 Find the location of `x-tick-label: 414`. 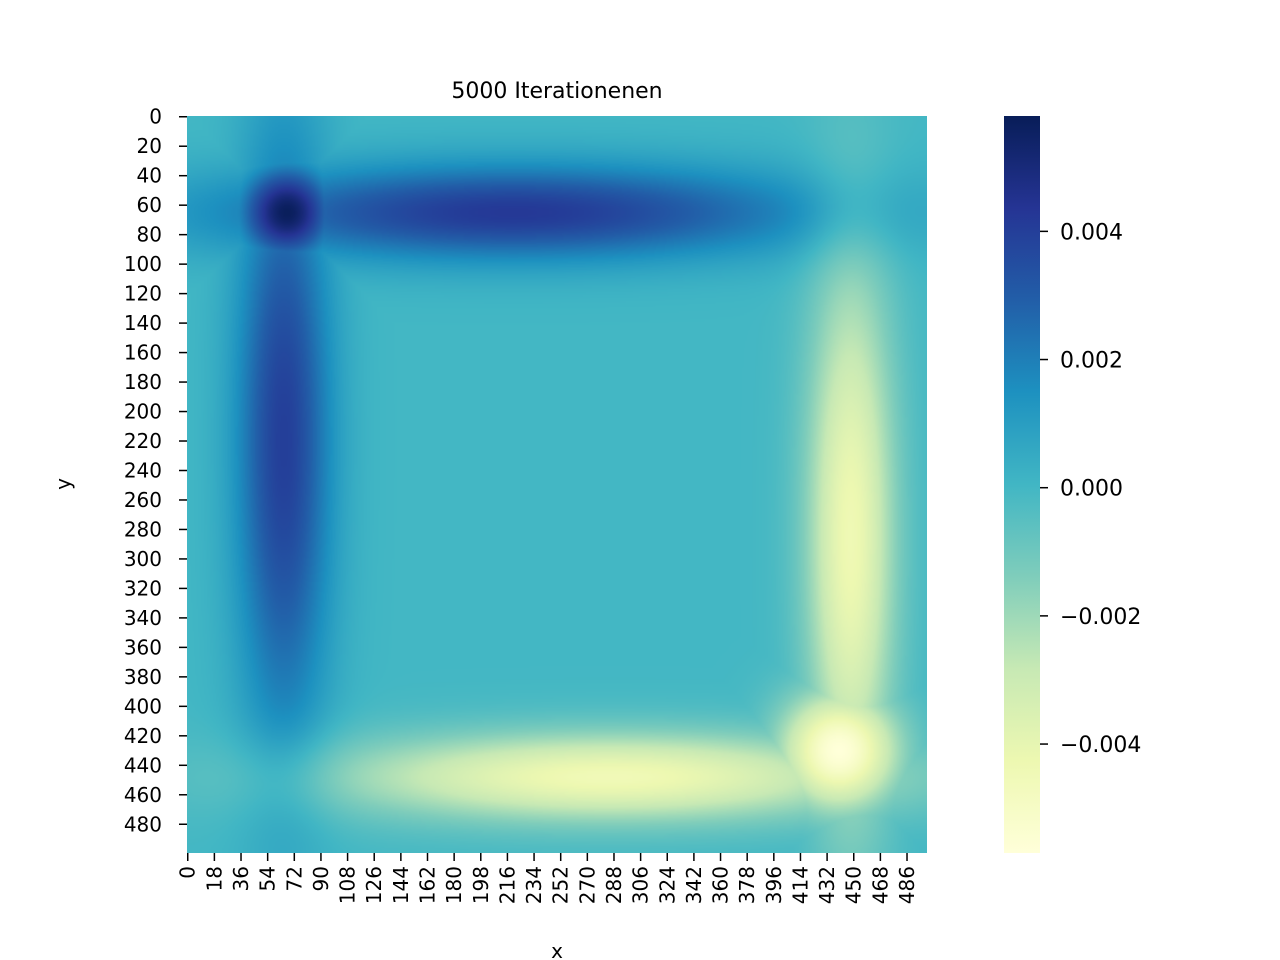

x-tick-label: 414 is located at coordinates (800, 885).